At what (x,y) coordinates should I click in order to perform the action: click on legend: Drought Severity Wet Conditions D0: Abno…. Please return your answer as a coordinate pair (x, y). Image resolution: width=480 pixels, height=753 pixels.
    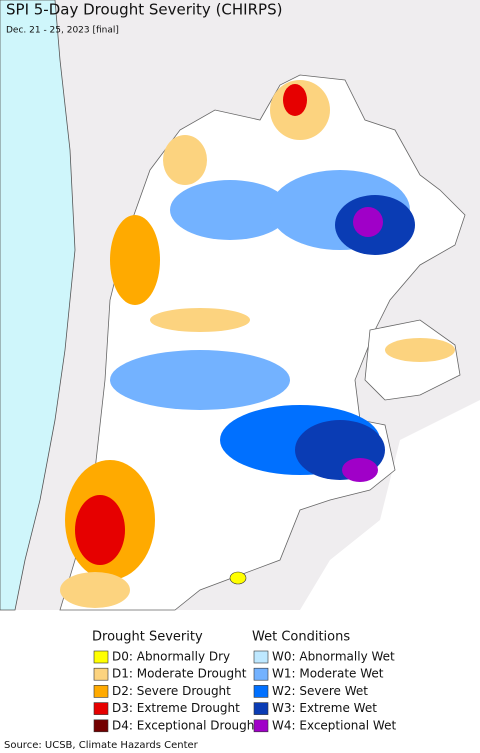
    Looking at the image, I should click on (244, 681).